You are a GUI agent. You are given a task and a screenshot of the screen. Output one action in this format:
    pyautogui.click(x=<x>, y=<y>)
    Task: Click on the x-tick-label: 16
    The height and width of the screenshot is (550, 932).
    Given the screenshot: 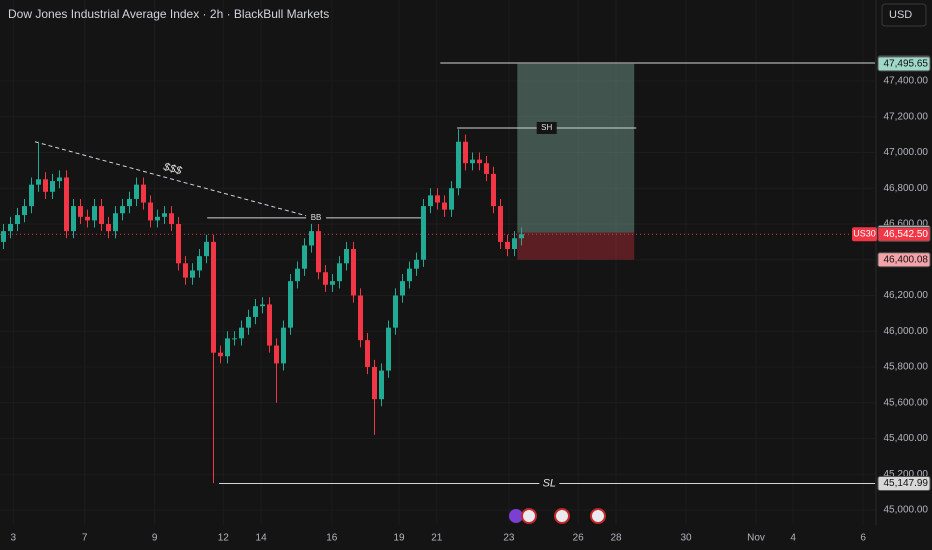 What is the action you would take?
    pyautogui.click(x=332, y=538)
    